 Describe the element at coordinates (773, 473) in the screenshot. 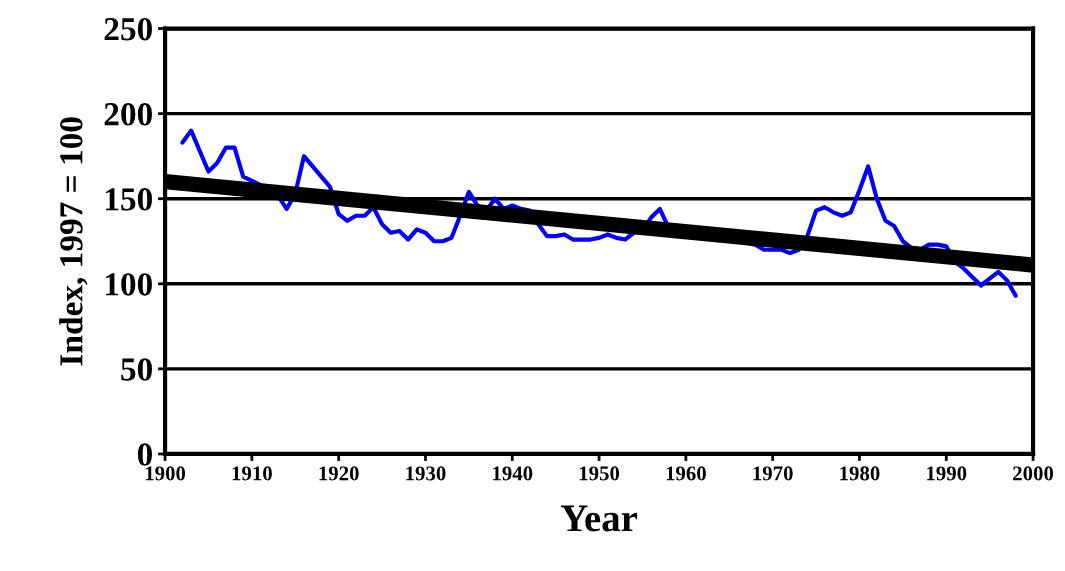

I see `x-tick-label: 1970` at that location.